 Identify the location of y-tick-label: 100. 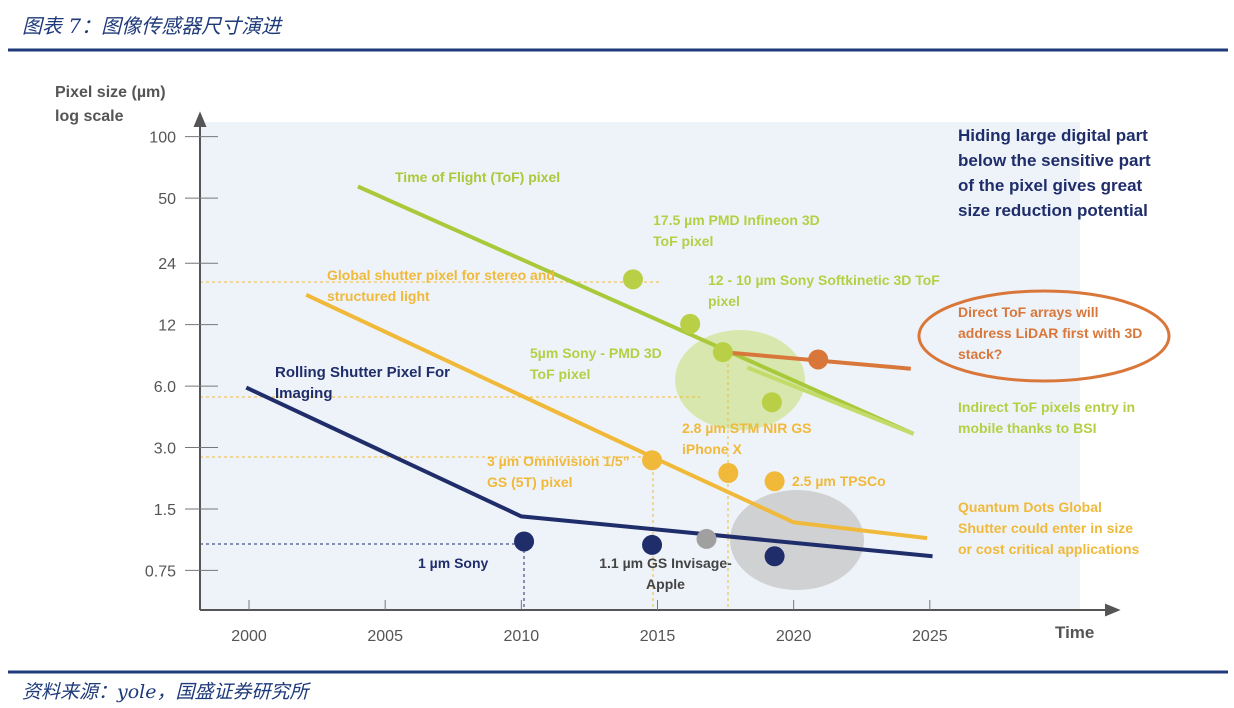
(162, 138).